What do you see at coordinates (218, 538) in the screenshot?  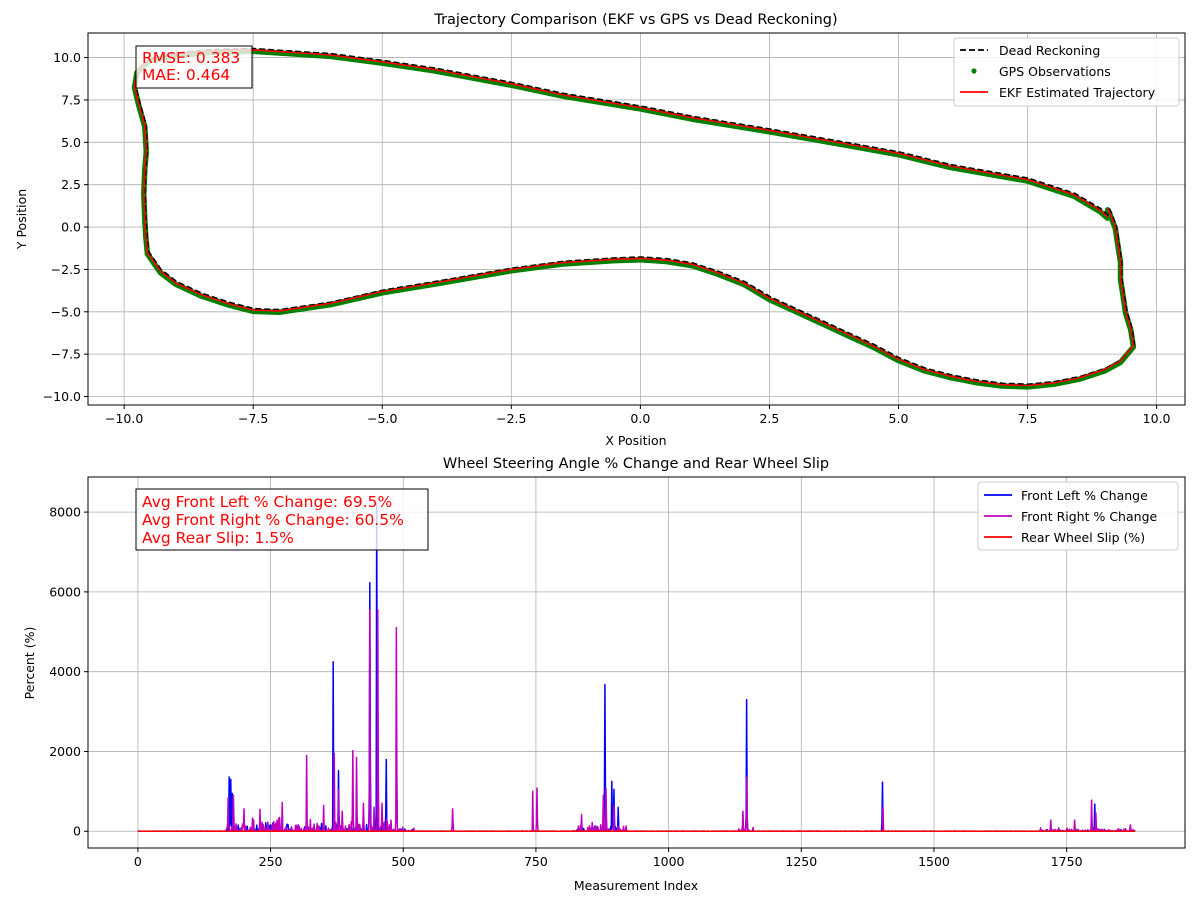 I see `avg-rear-slip-text: Avg Rear Slip: 1.5%` at bounding box center [218, 538].